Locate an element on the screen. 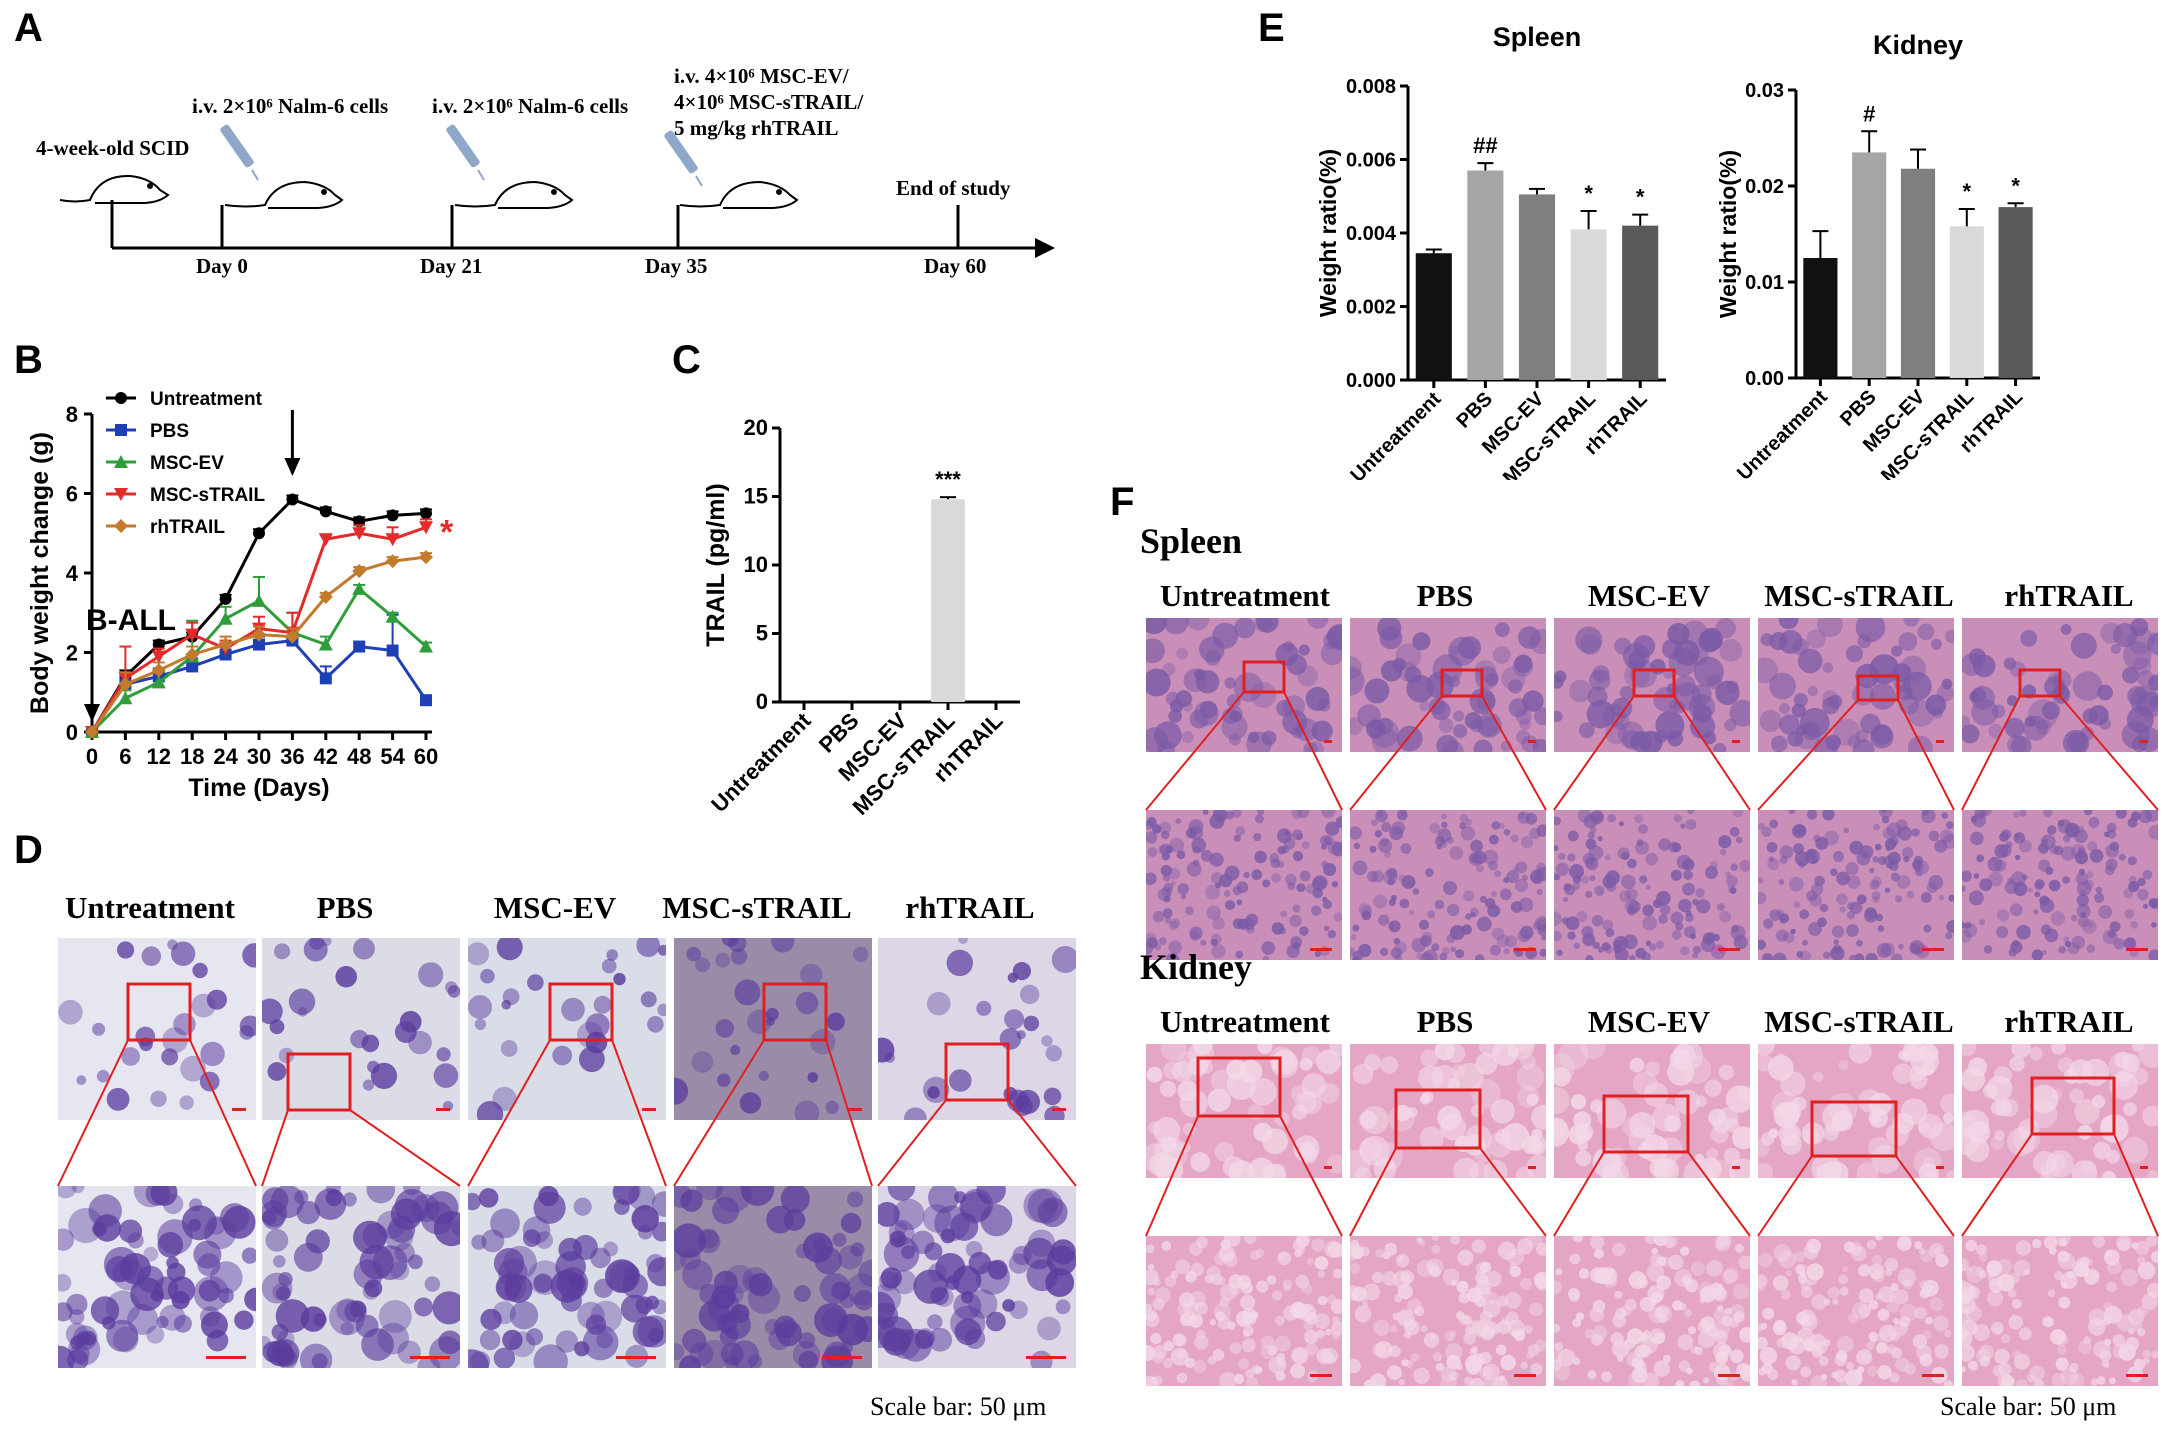 This screenshot has height=1435, width=2164. b-legend-label: MSC-sTRAIL is located at coordinates (207, 495).